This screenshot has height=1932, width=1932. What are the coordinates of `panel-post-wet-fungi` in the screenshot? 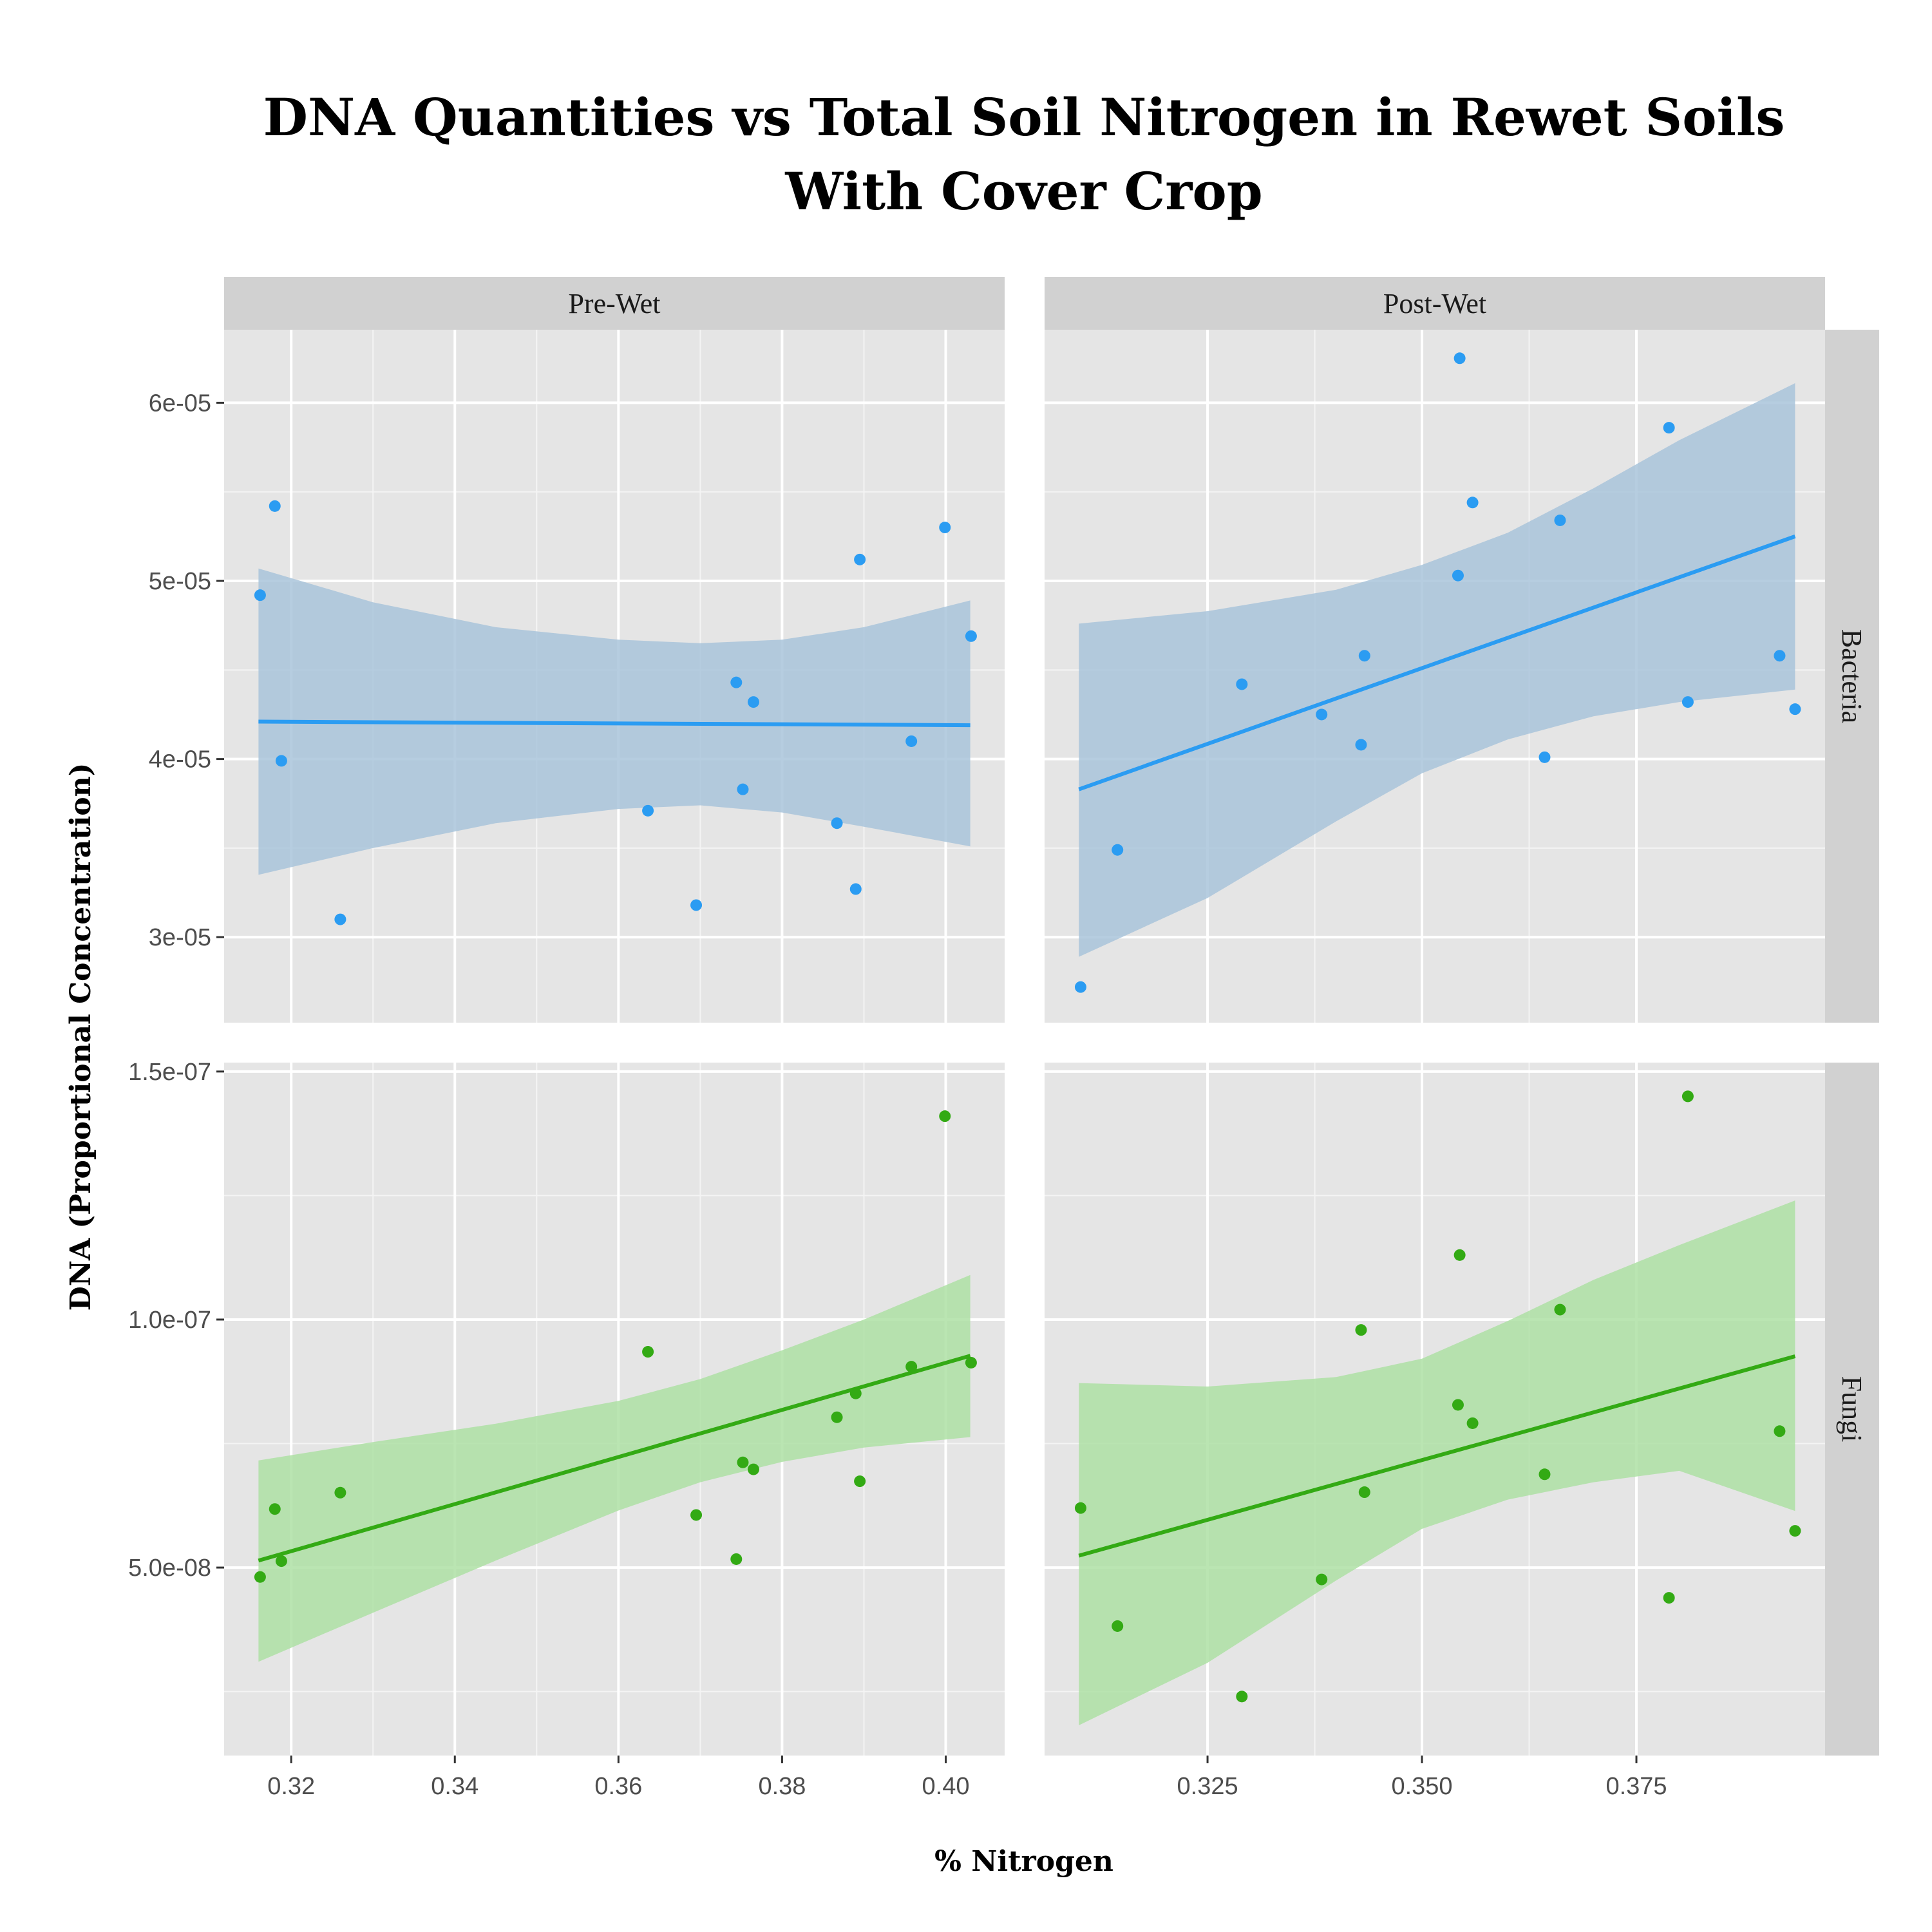 It's located at (1435, 1409).